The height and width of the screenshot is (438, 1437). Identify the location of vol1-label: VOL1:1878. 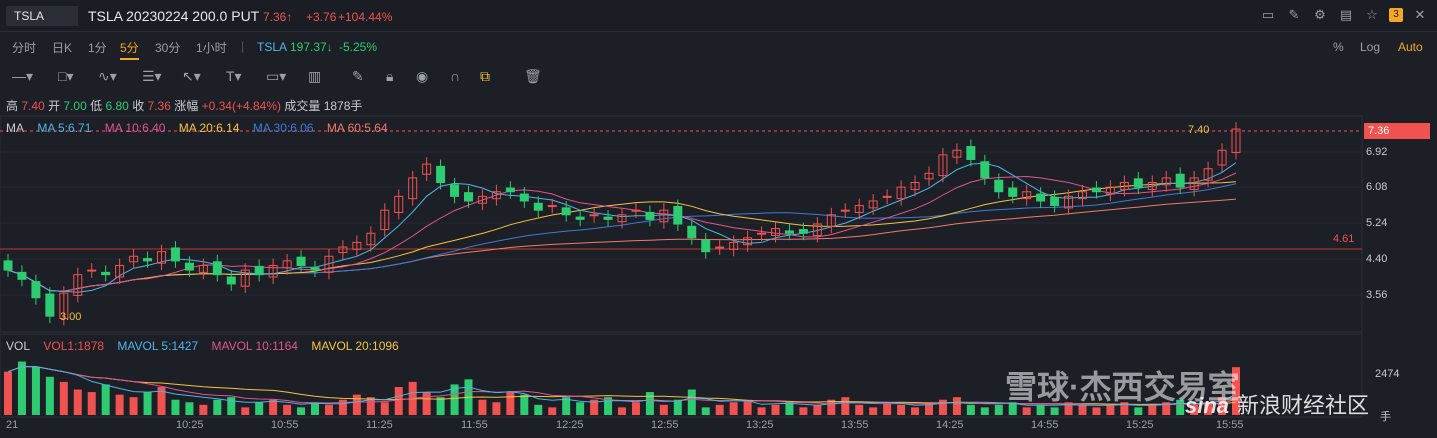
(74, 346).